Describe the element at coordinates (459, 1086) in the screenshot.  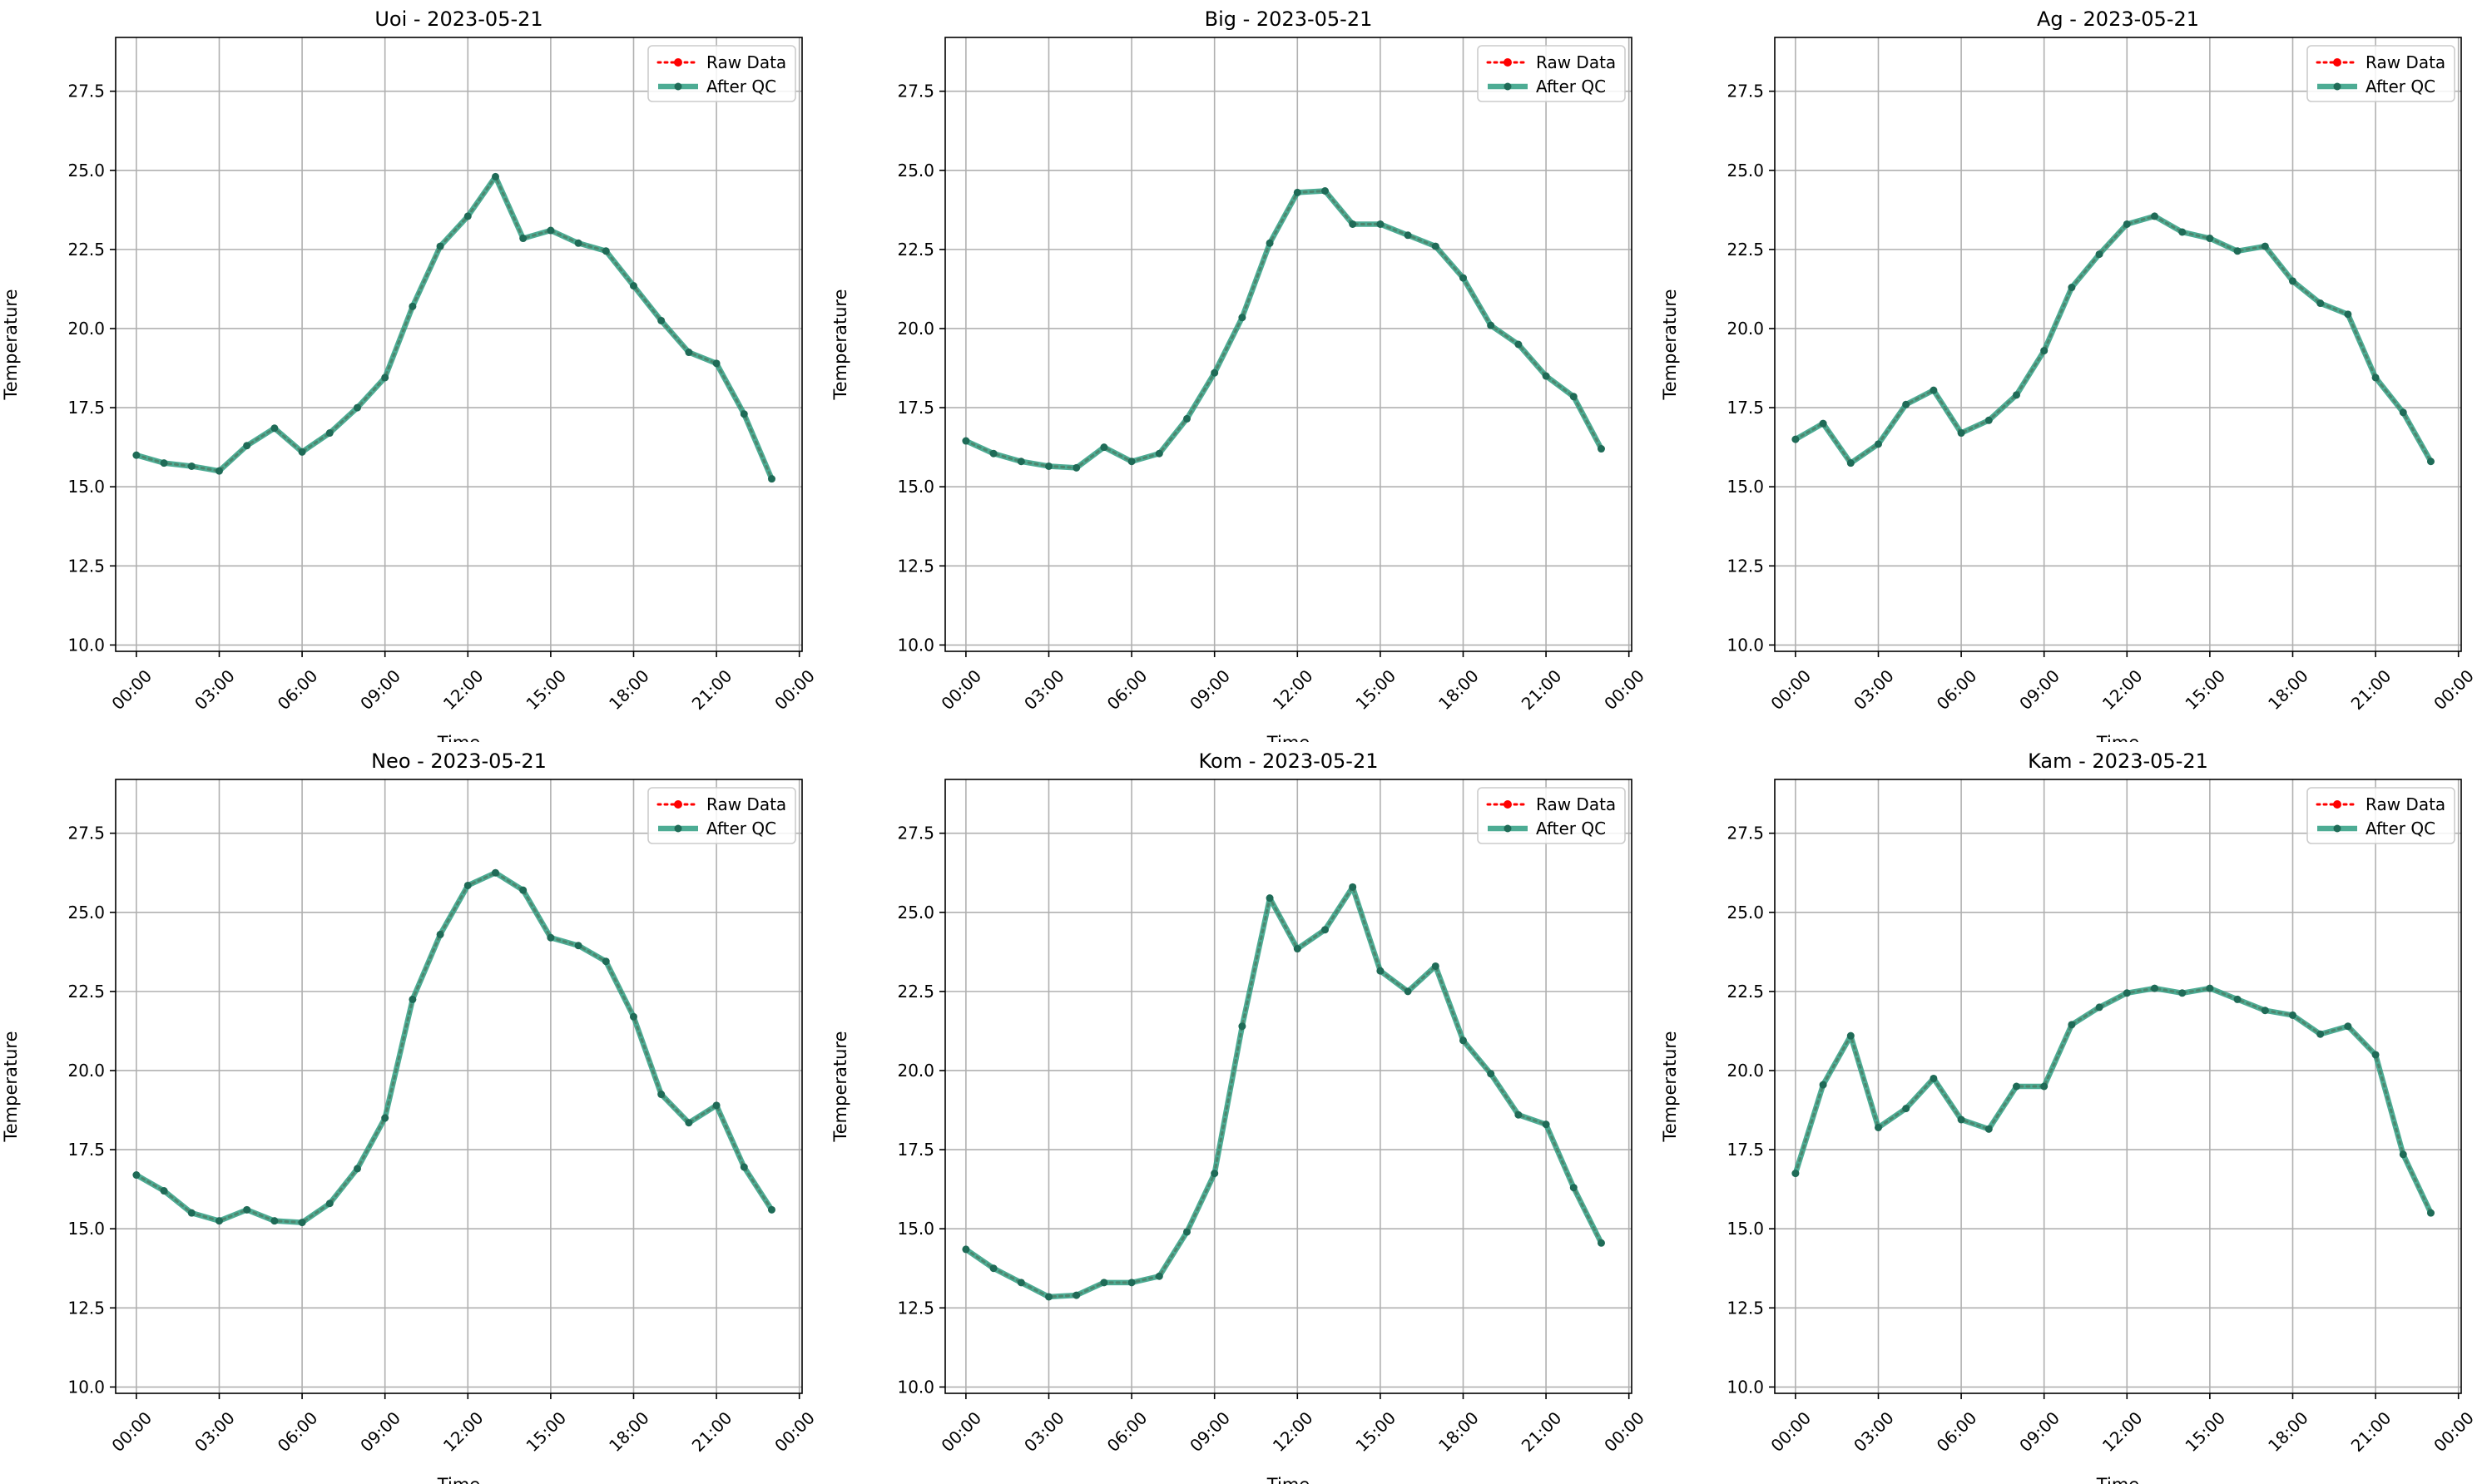
I see `grid` at that location.